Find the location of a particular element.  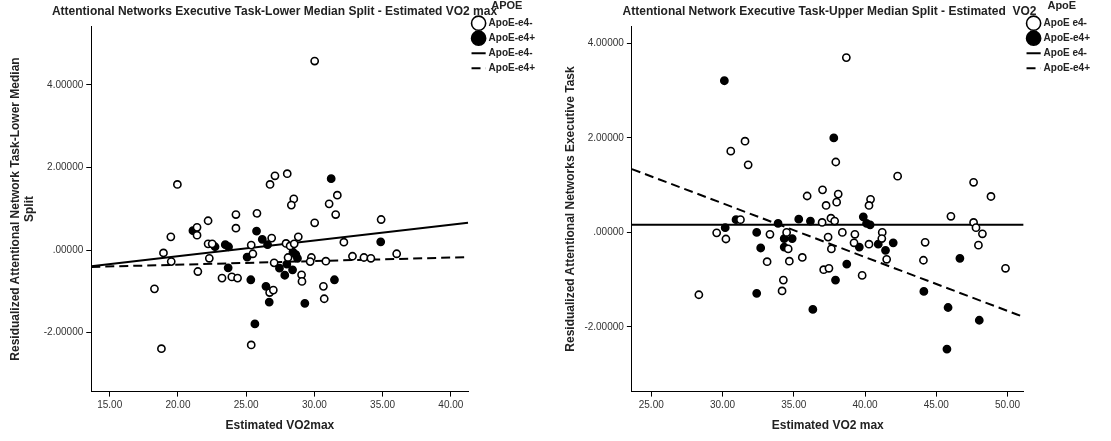

legend-title: ApoE is located at coordinates (1062, 5).